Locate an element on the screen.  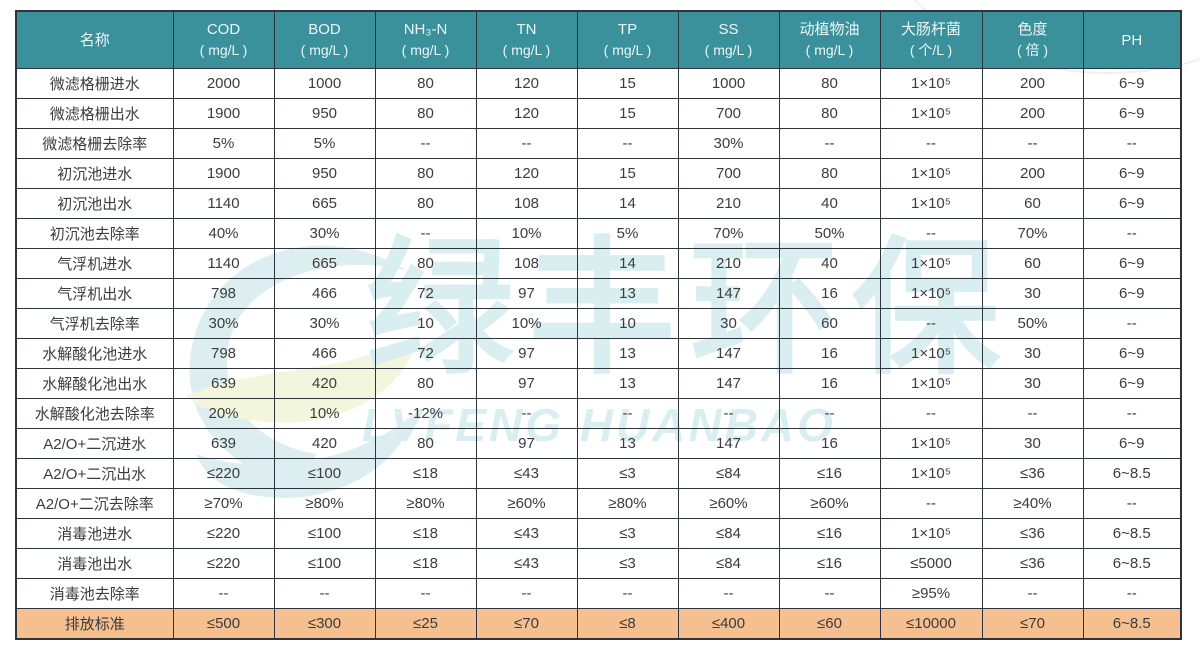
row-name-cell: 排放标准 is located at coordinates (94, 624).